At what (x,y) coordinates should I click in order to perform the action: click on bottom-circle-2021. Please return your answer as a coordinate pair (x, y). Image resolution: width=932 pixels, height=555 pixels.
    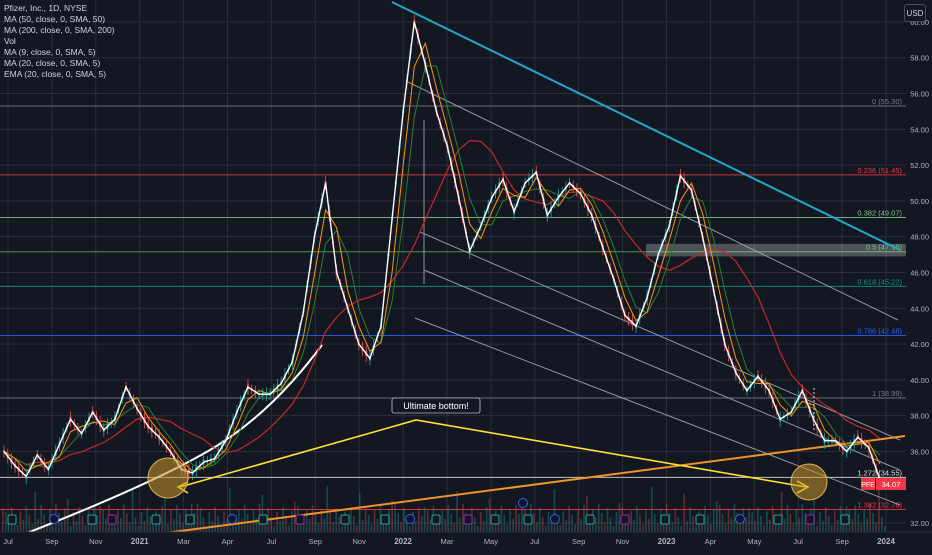
    Looking at the image, I should click on (168, 478).